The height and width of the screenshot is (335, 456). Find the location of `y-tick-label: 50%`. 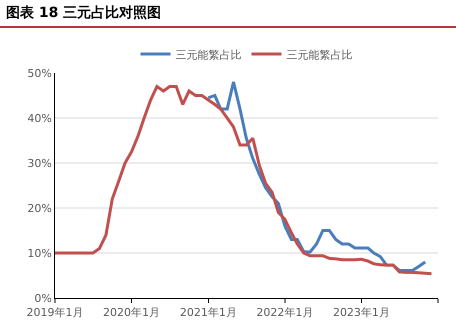

y-tick-label: 50% is located at coordinates (39, 73).